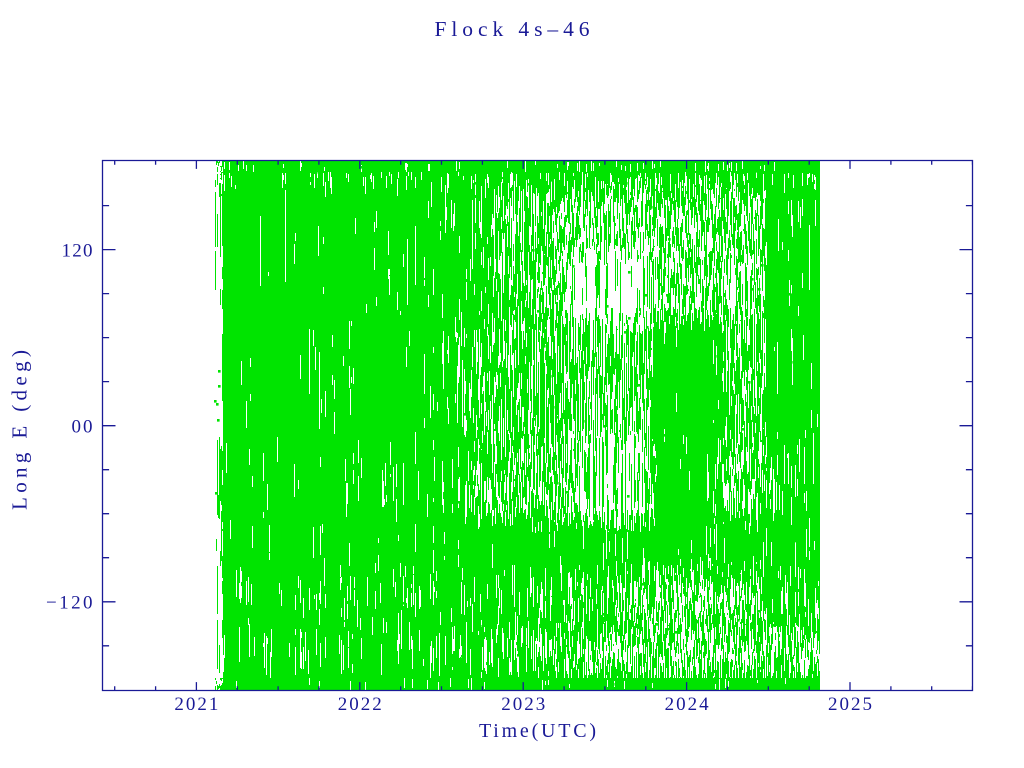 This screenshot has width=1024, height=768. I want to click on svg-text: 120, so click(77, 250).